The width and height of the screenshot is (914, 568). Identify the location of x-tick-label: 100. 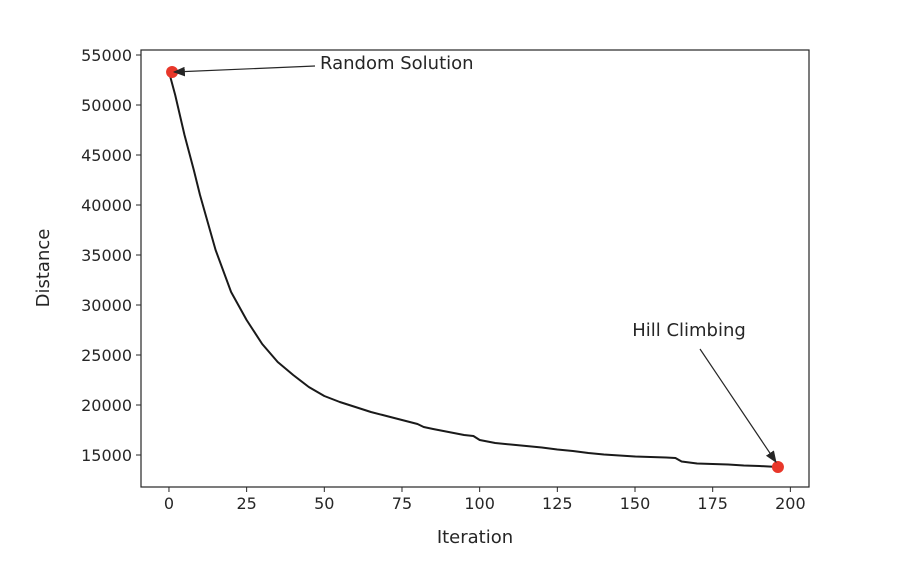
(479, 503).